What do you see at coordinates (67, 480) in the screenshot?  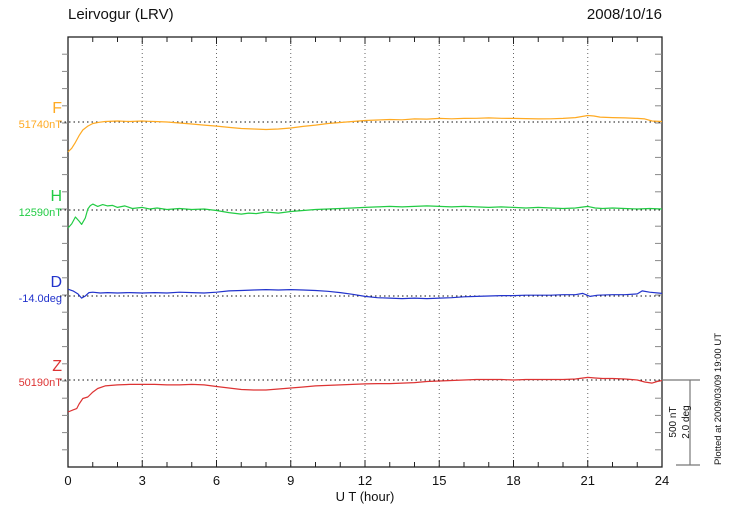 I see `x-tick-label: 0` at bounding box center [67, 480].